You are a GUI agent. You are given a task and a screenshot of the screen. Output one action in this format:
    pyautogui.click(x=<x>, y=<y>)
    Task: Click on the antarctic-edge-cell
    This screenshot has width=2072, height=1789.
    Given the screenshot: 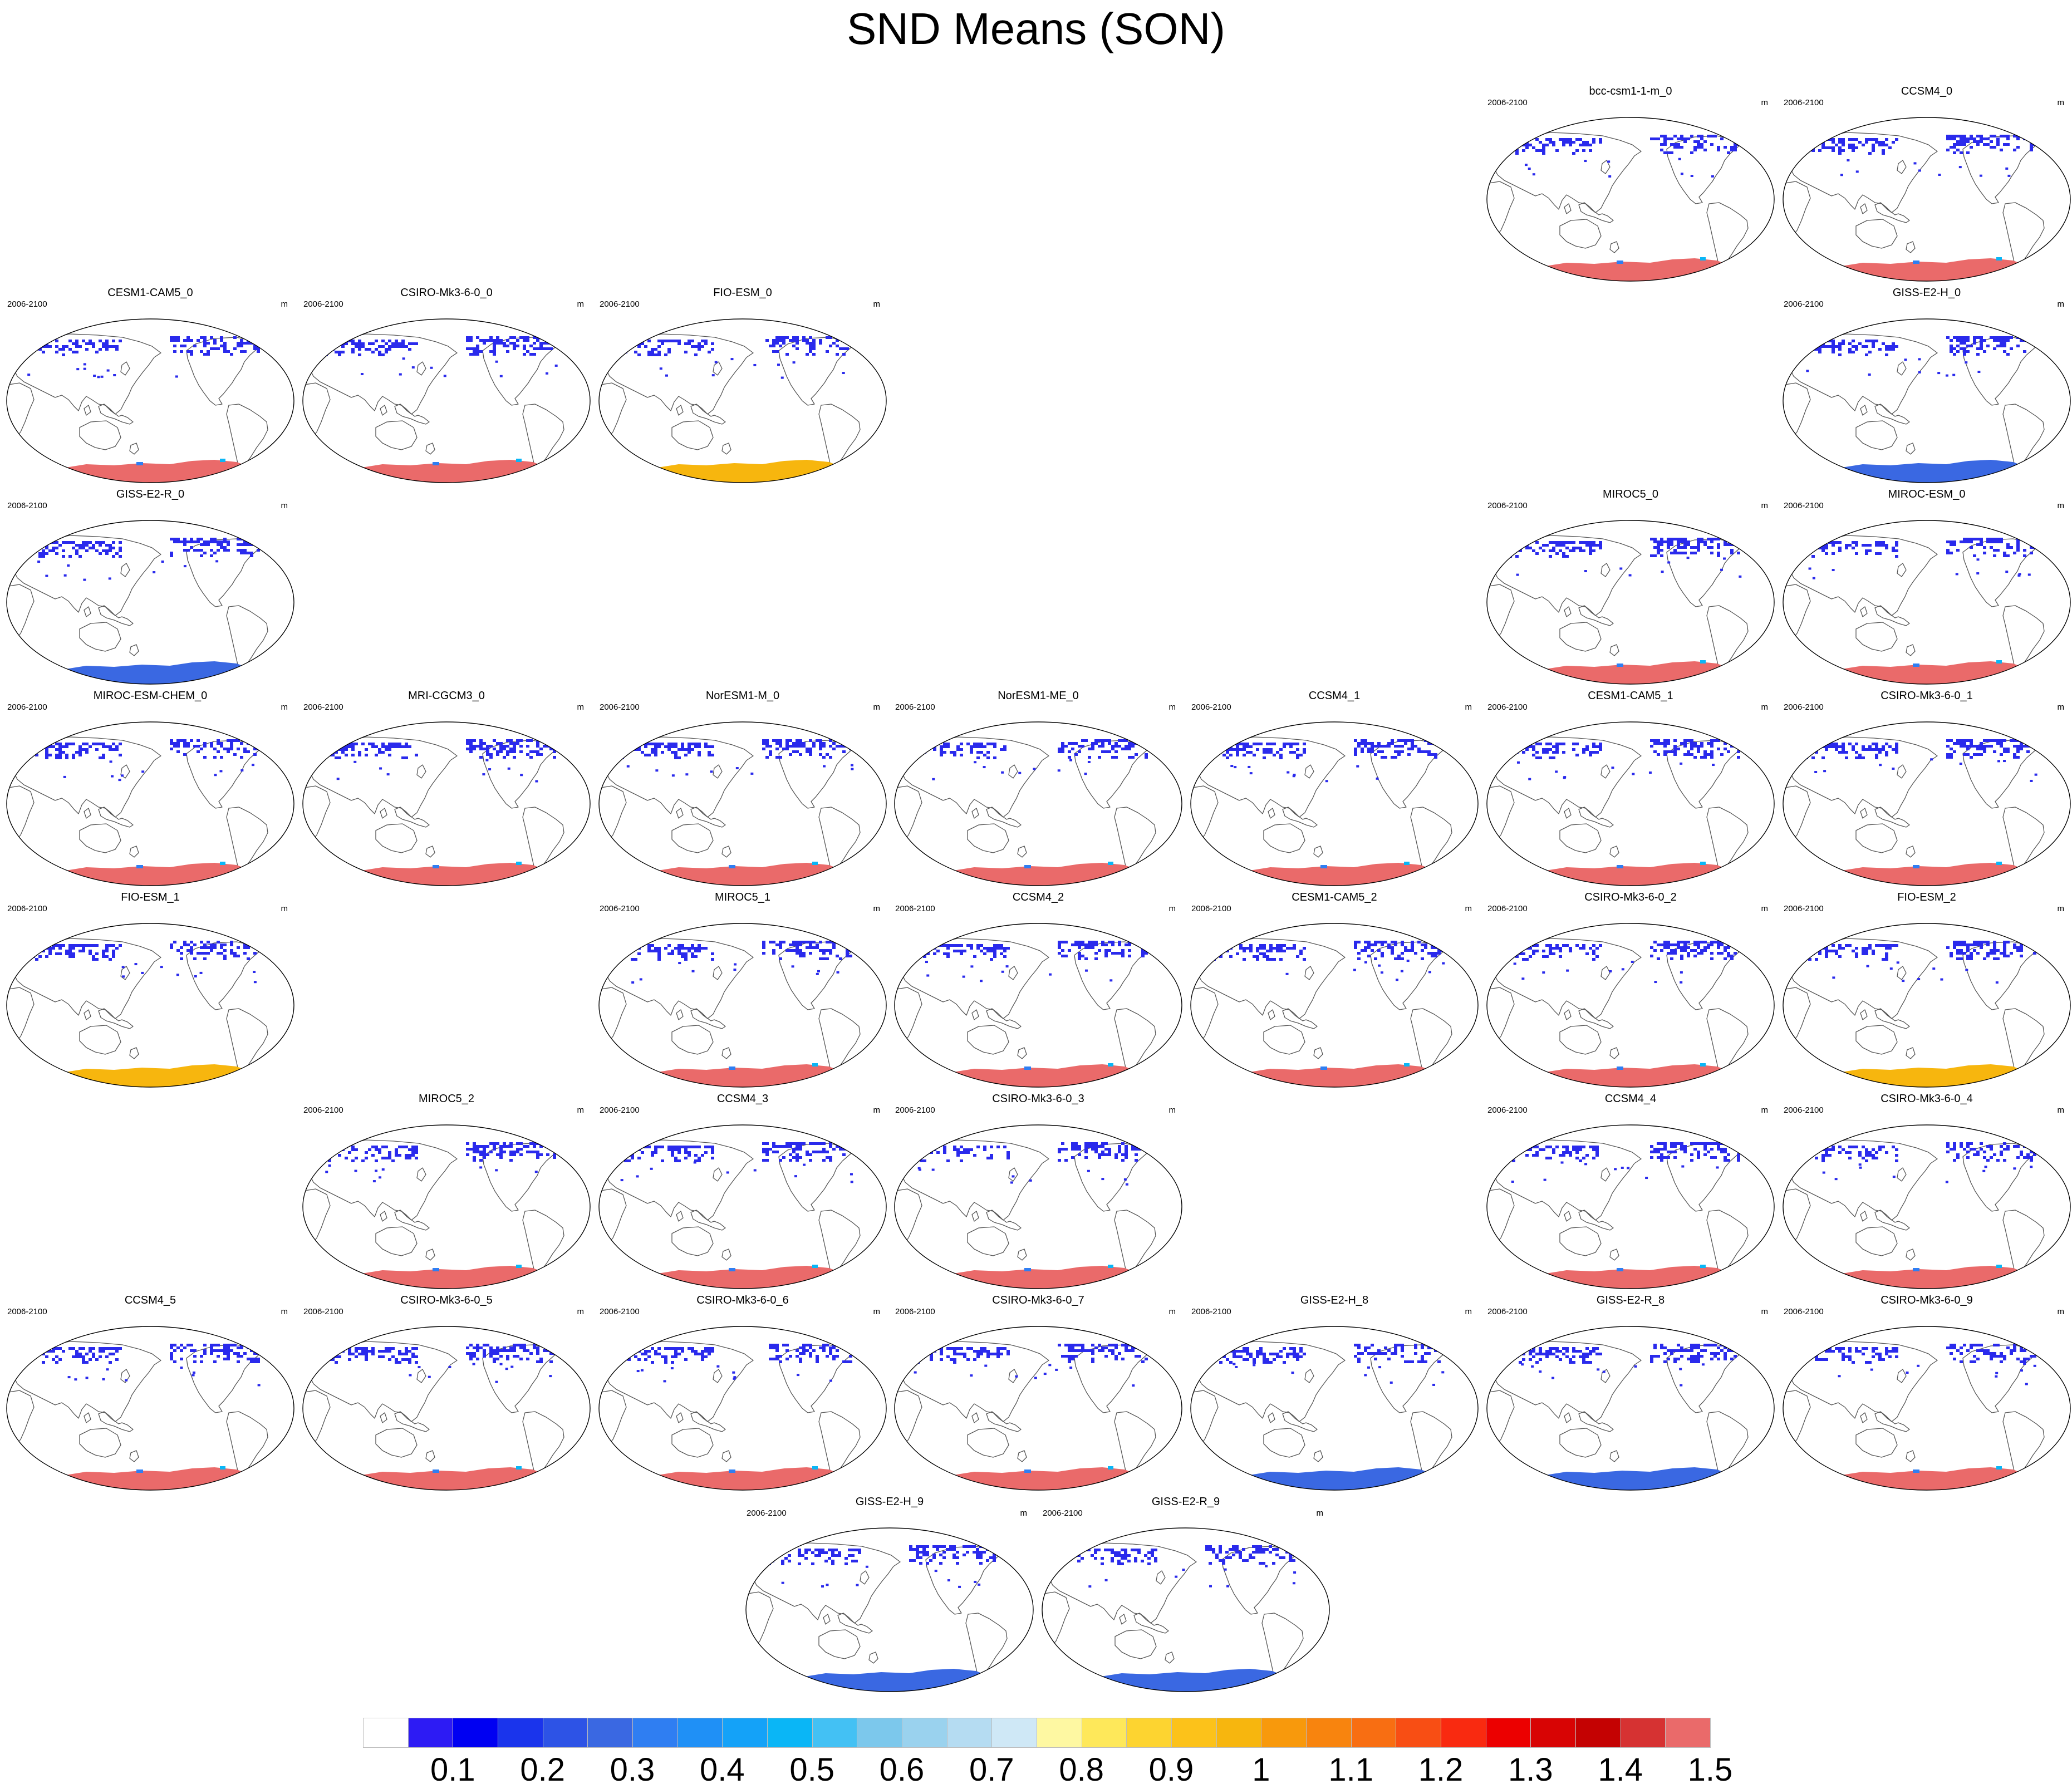 What is the action you would take?
    pyautogui.click(x=1110, y=1266)
    